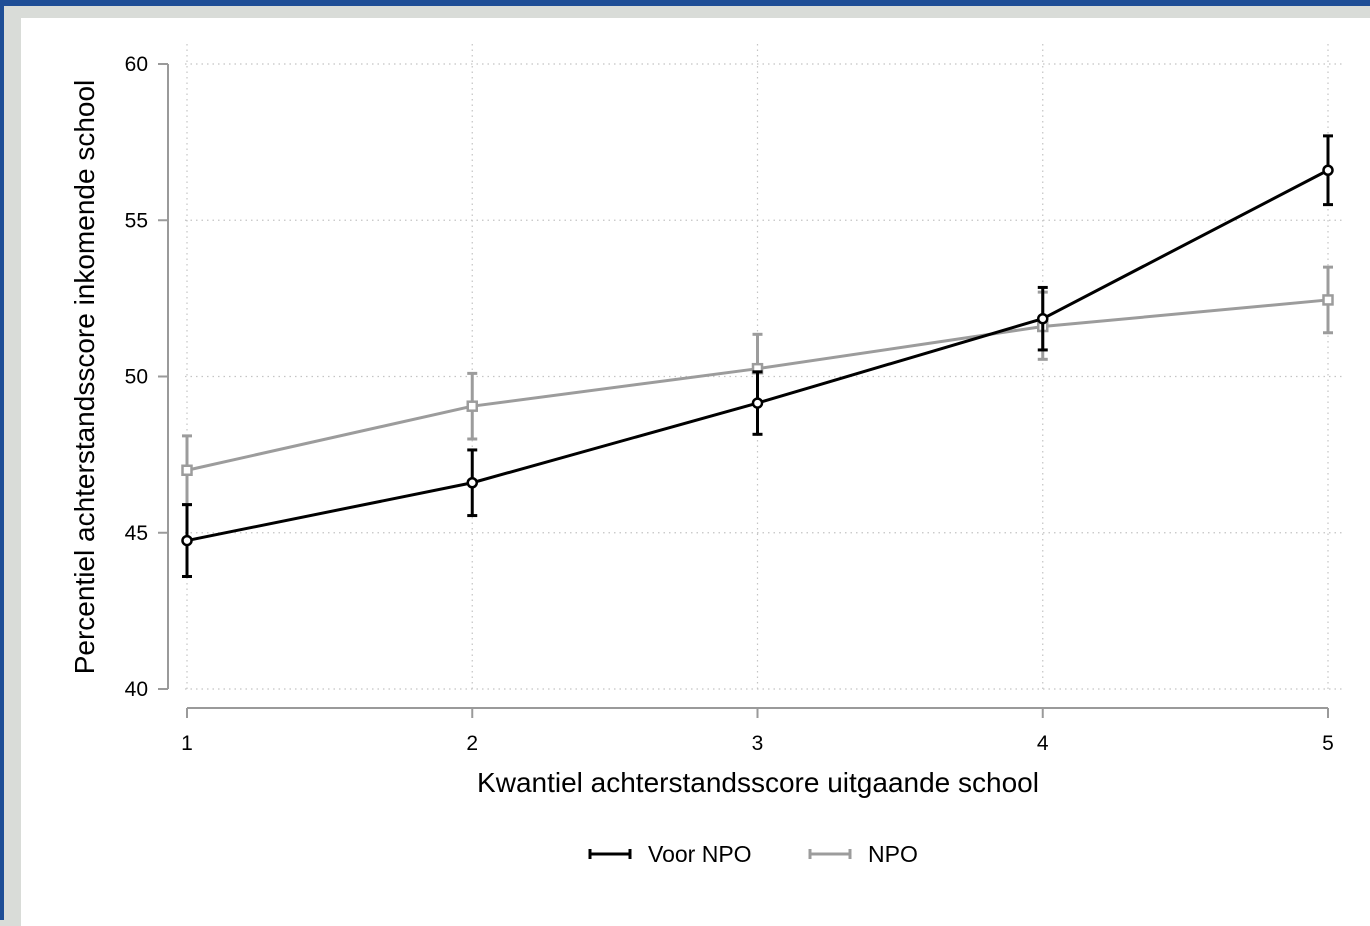 The height and width of the screenshot is (926, 1370). I want to click on legend: Voor NPO NPO, so click(753, 854).